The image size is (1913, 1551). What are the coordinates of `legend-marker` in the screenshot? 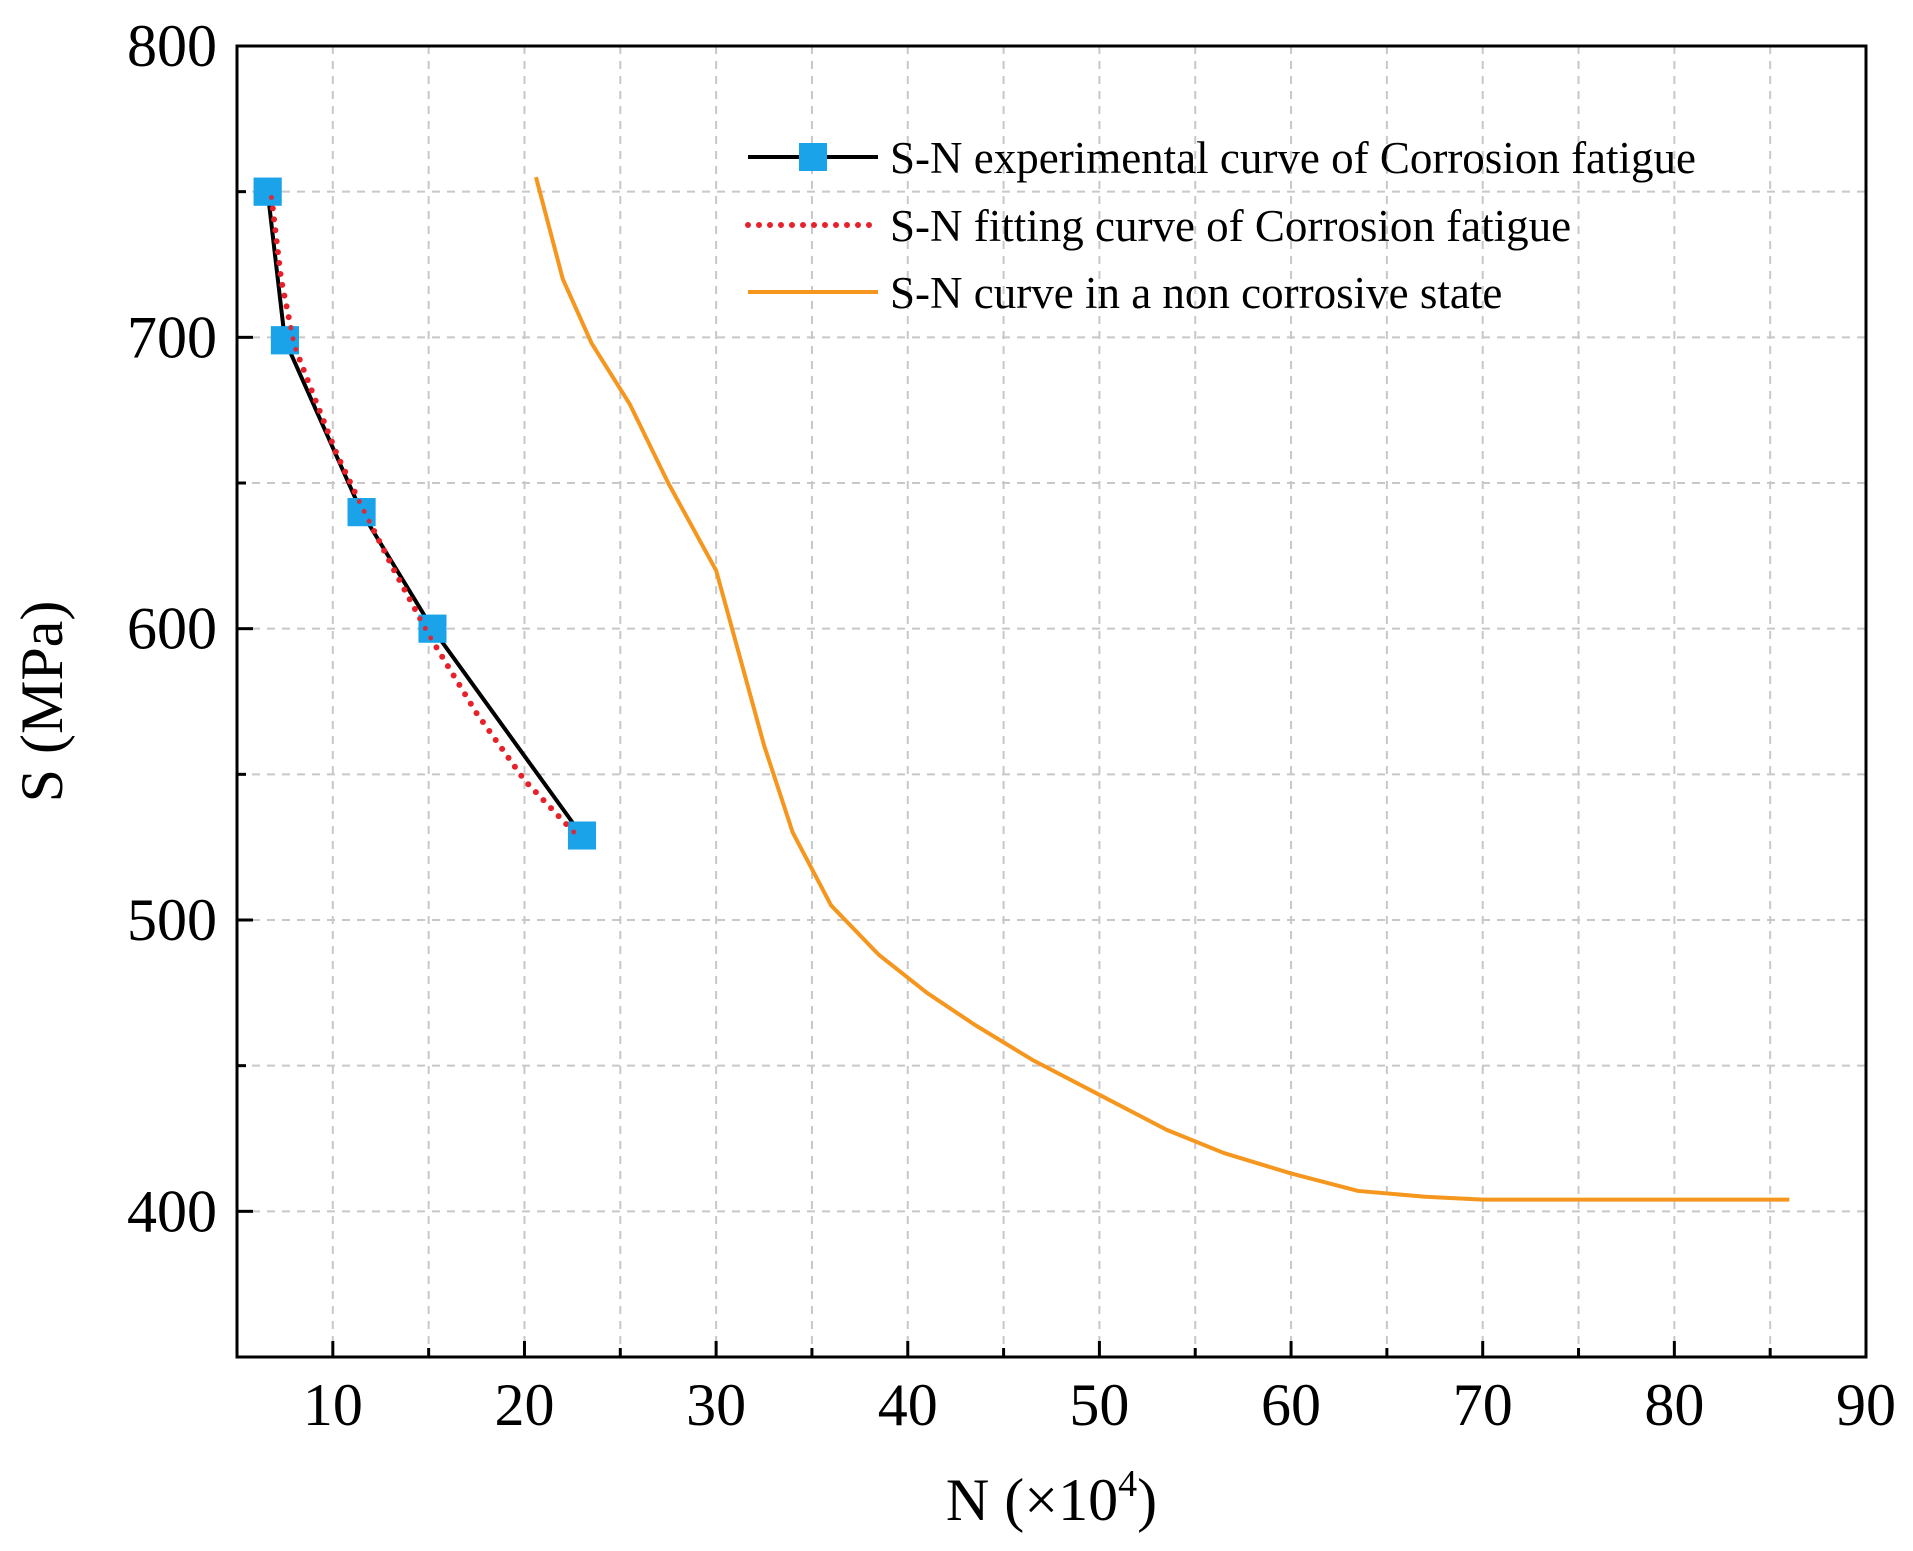 It's located at (813, 157).